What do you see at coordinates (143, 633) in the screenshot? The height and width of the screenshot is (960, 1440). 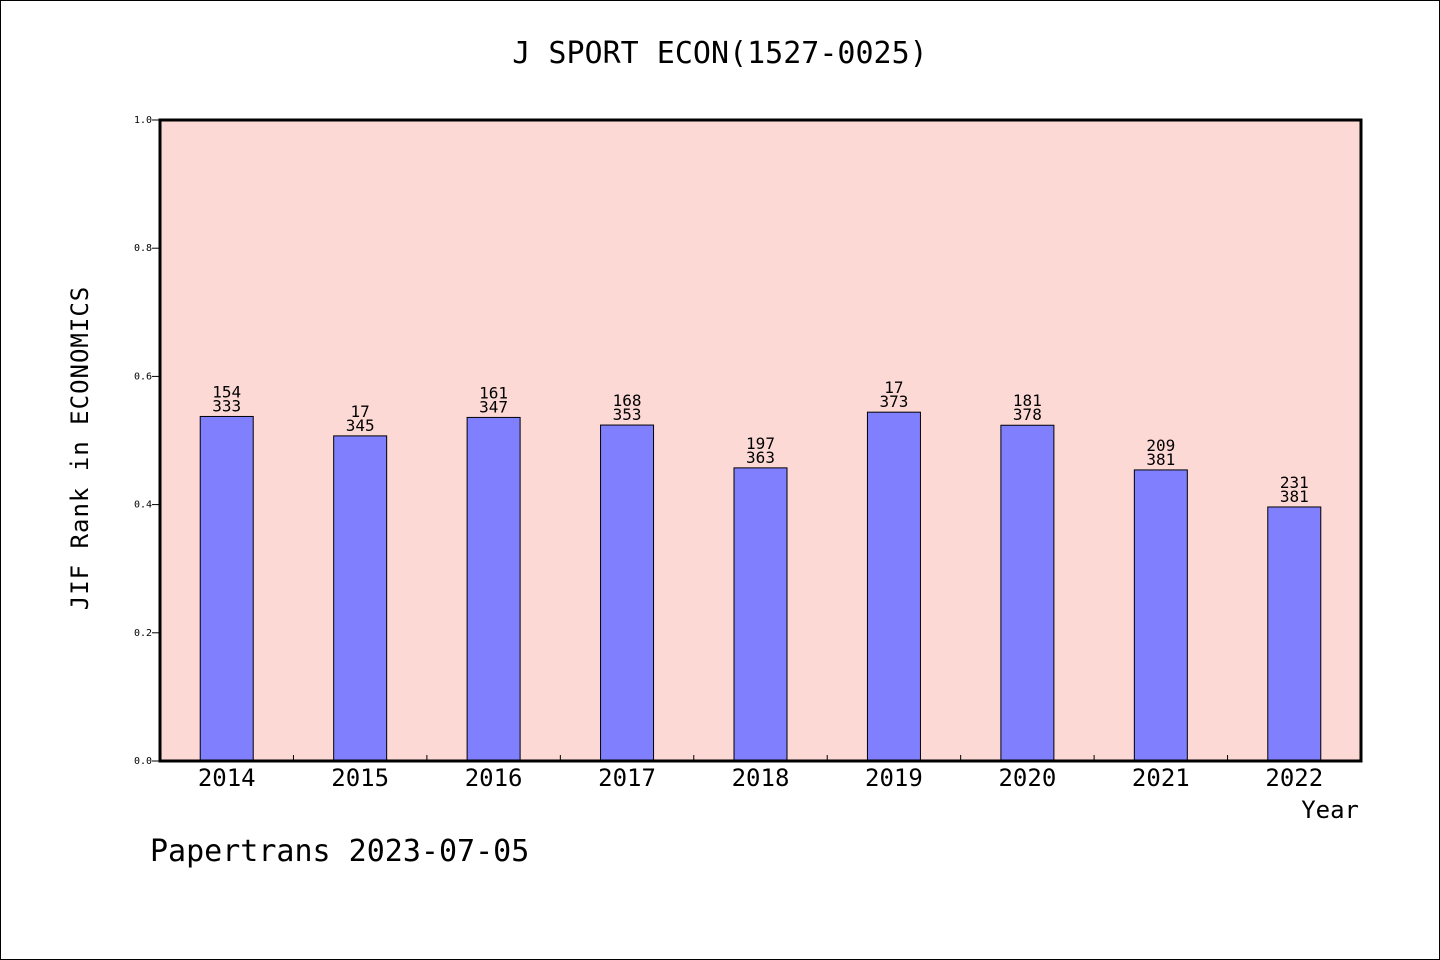 I see `y-tick-label: 0.2` at bounding box center [143, 633].